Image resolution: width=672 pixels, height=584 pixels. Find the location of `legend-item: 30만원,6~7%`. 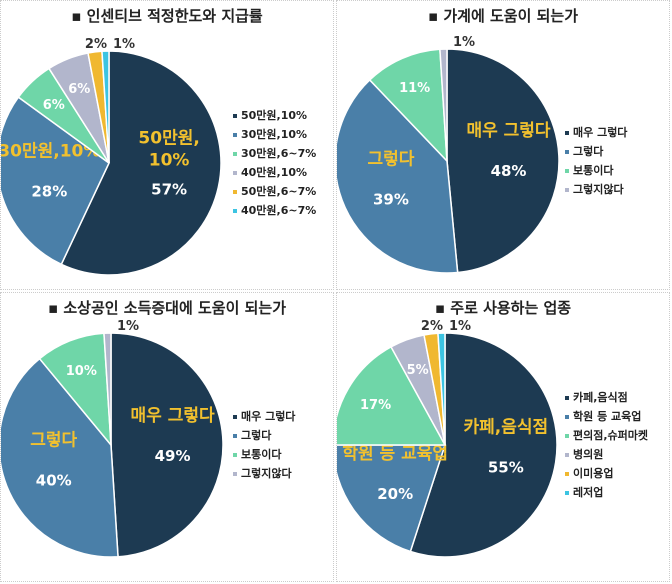

legend-item: 30만원,6~7% is located at coordinates (274, 153).